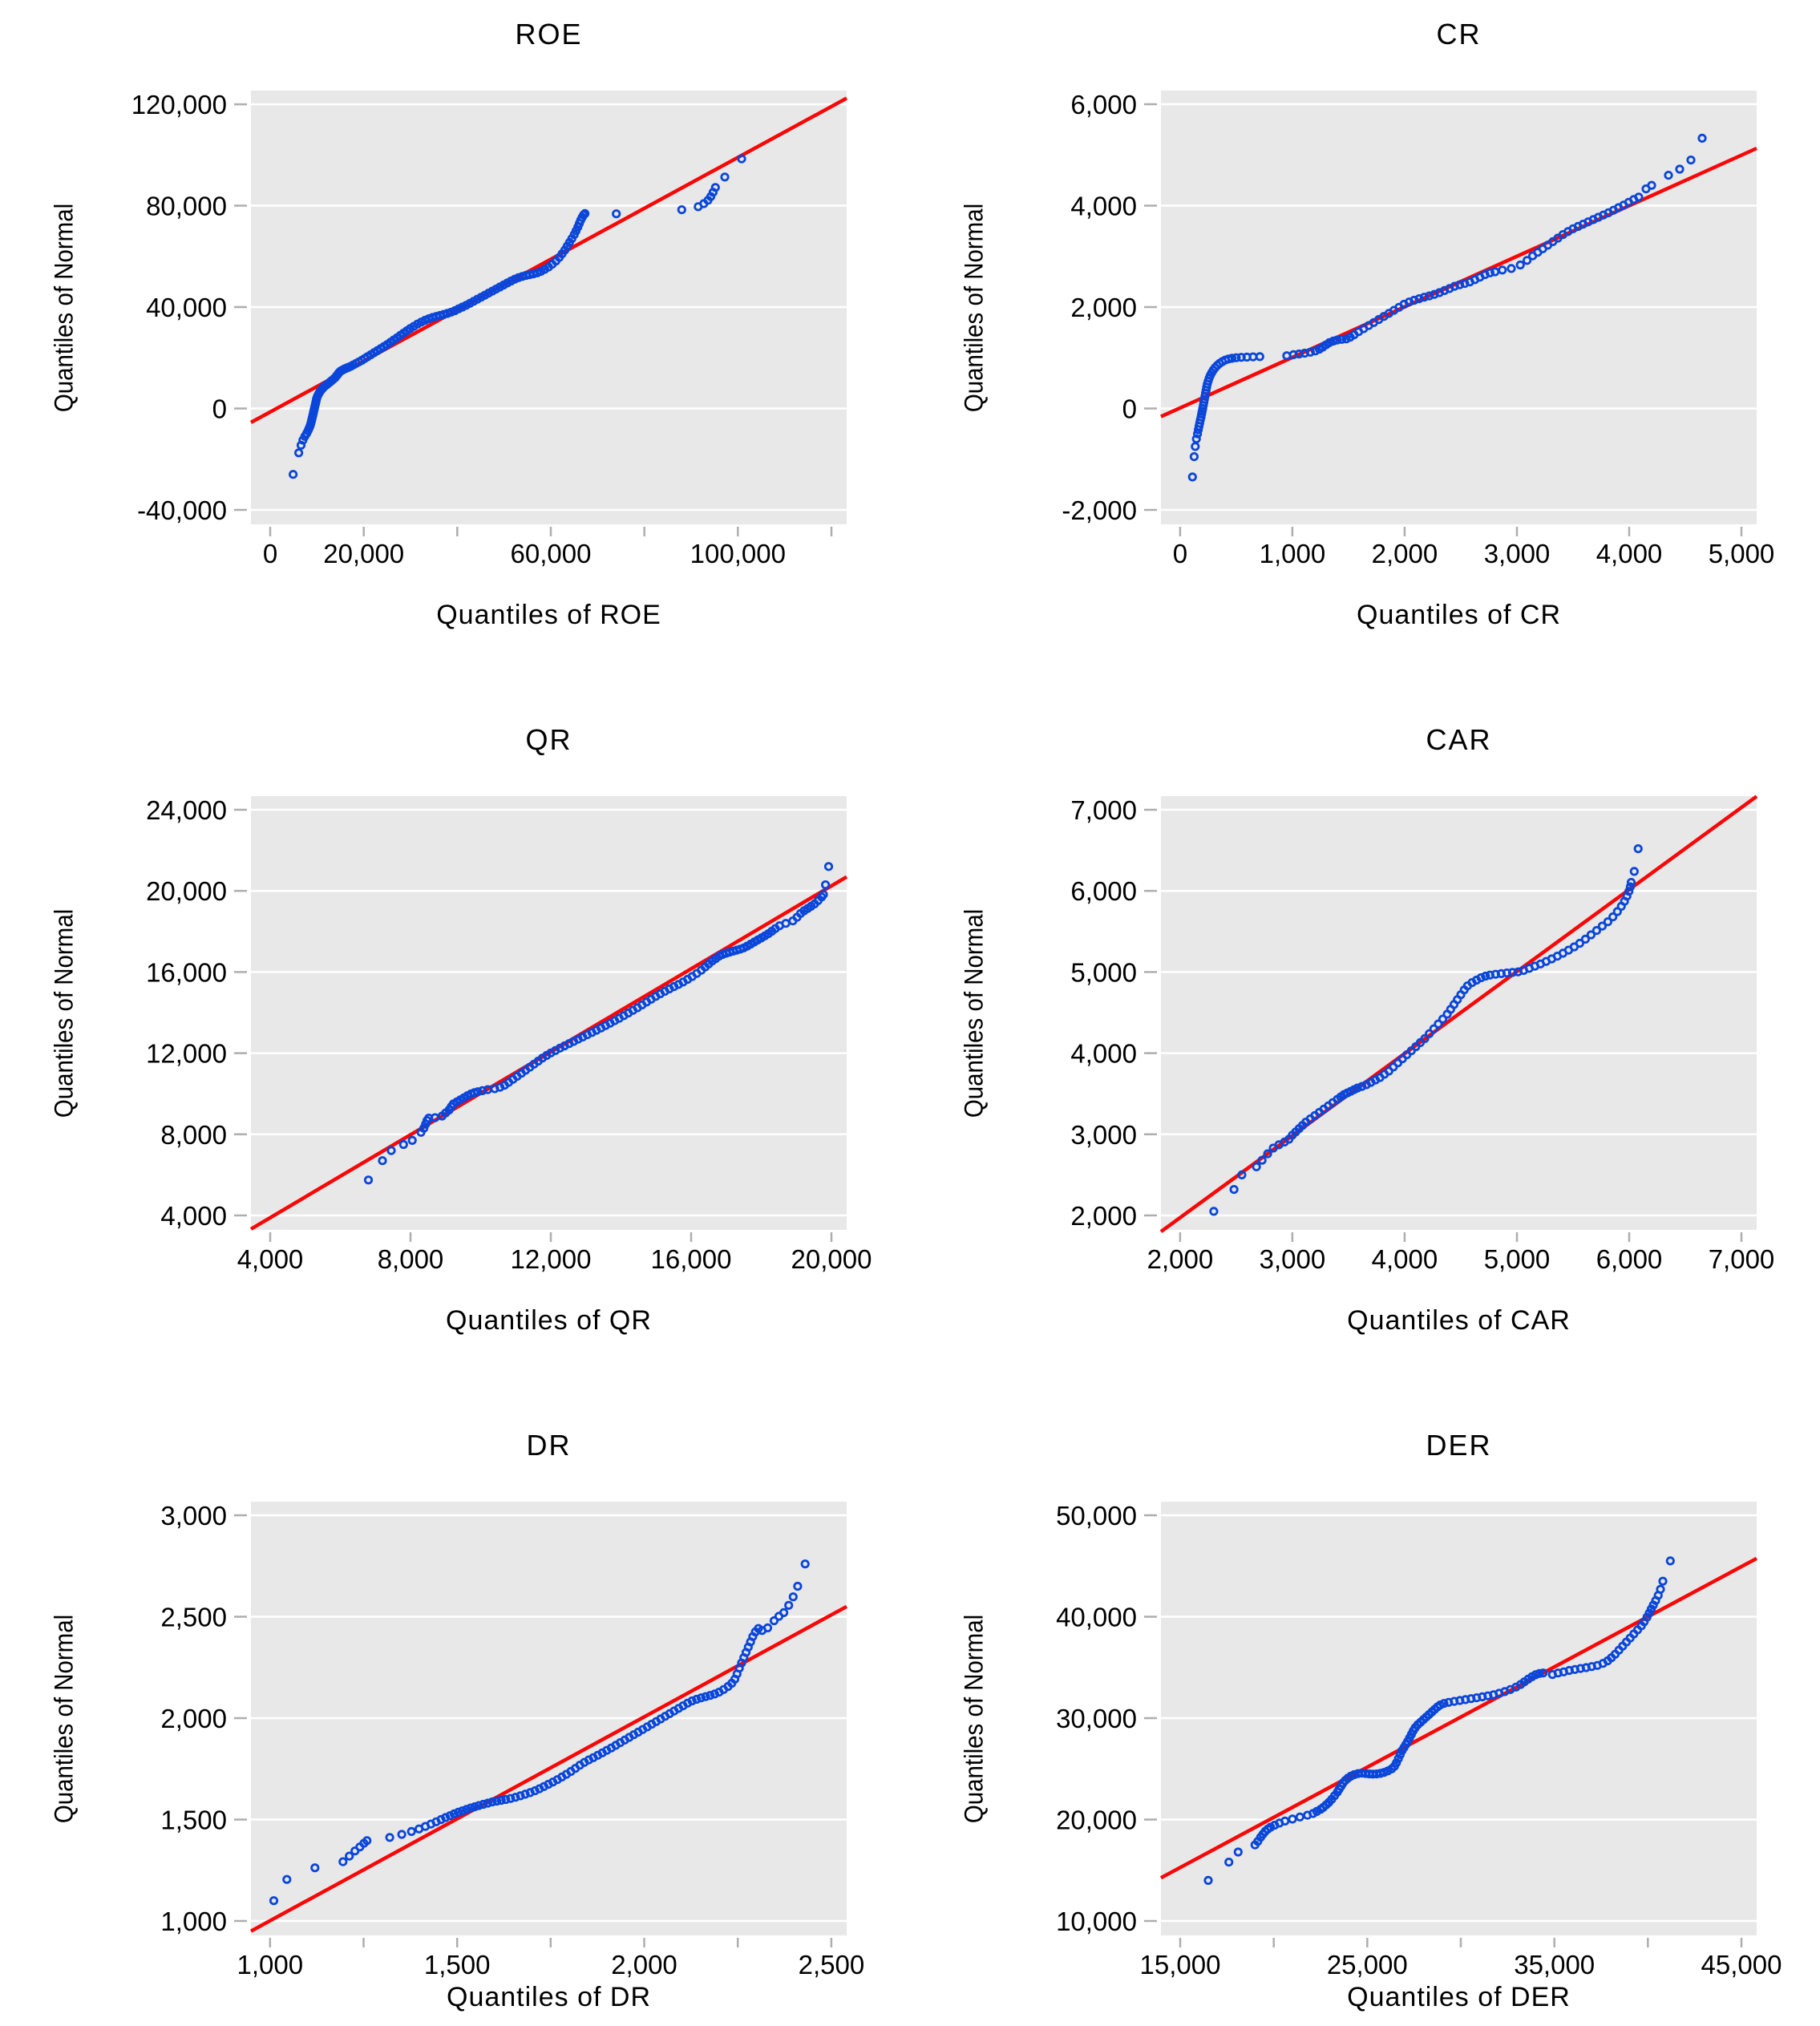 The height and width of the screenshot is (2026, 1820). What do you see at coordinates (193, 1135) in the screenshot?
I see `y-tick-label: 8,000` at bounding box center [193, 1135].